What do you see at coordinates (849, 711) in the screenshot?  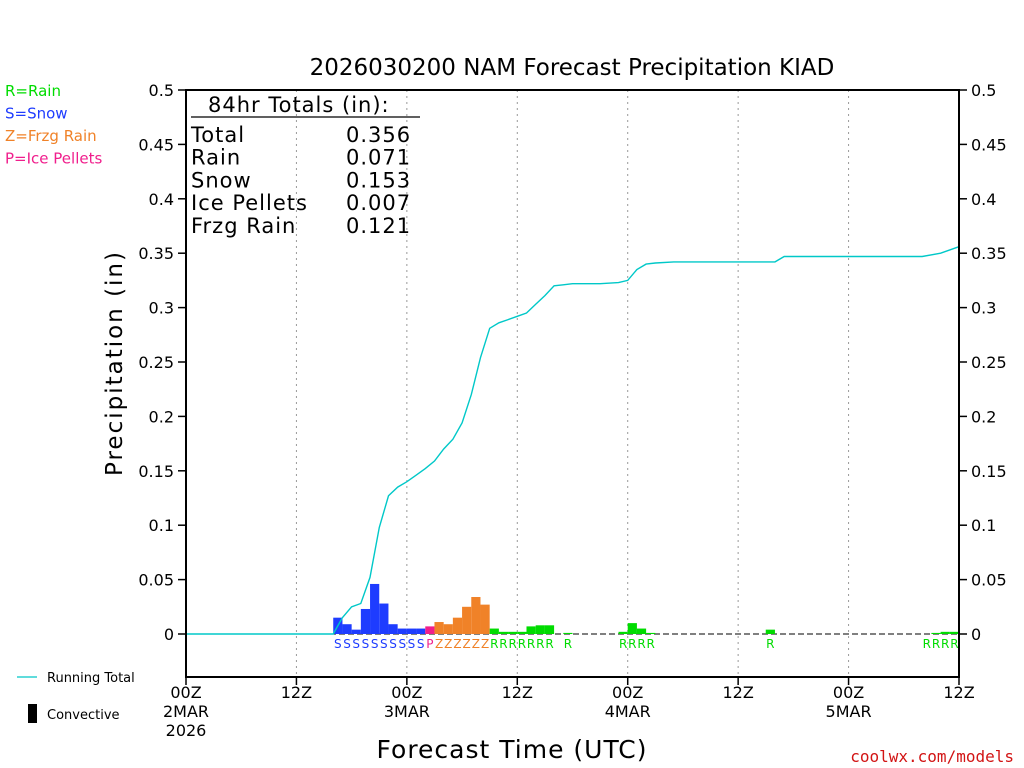 I see `x-tick-label: 5MAR` at bounding box center [849, 711].